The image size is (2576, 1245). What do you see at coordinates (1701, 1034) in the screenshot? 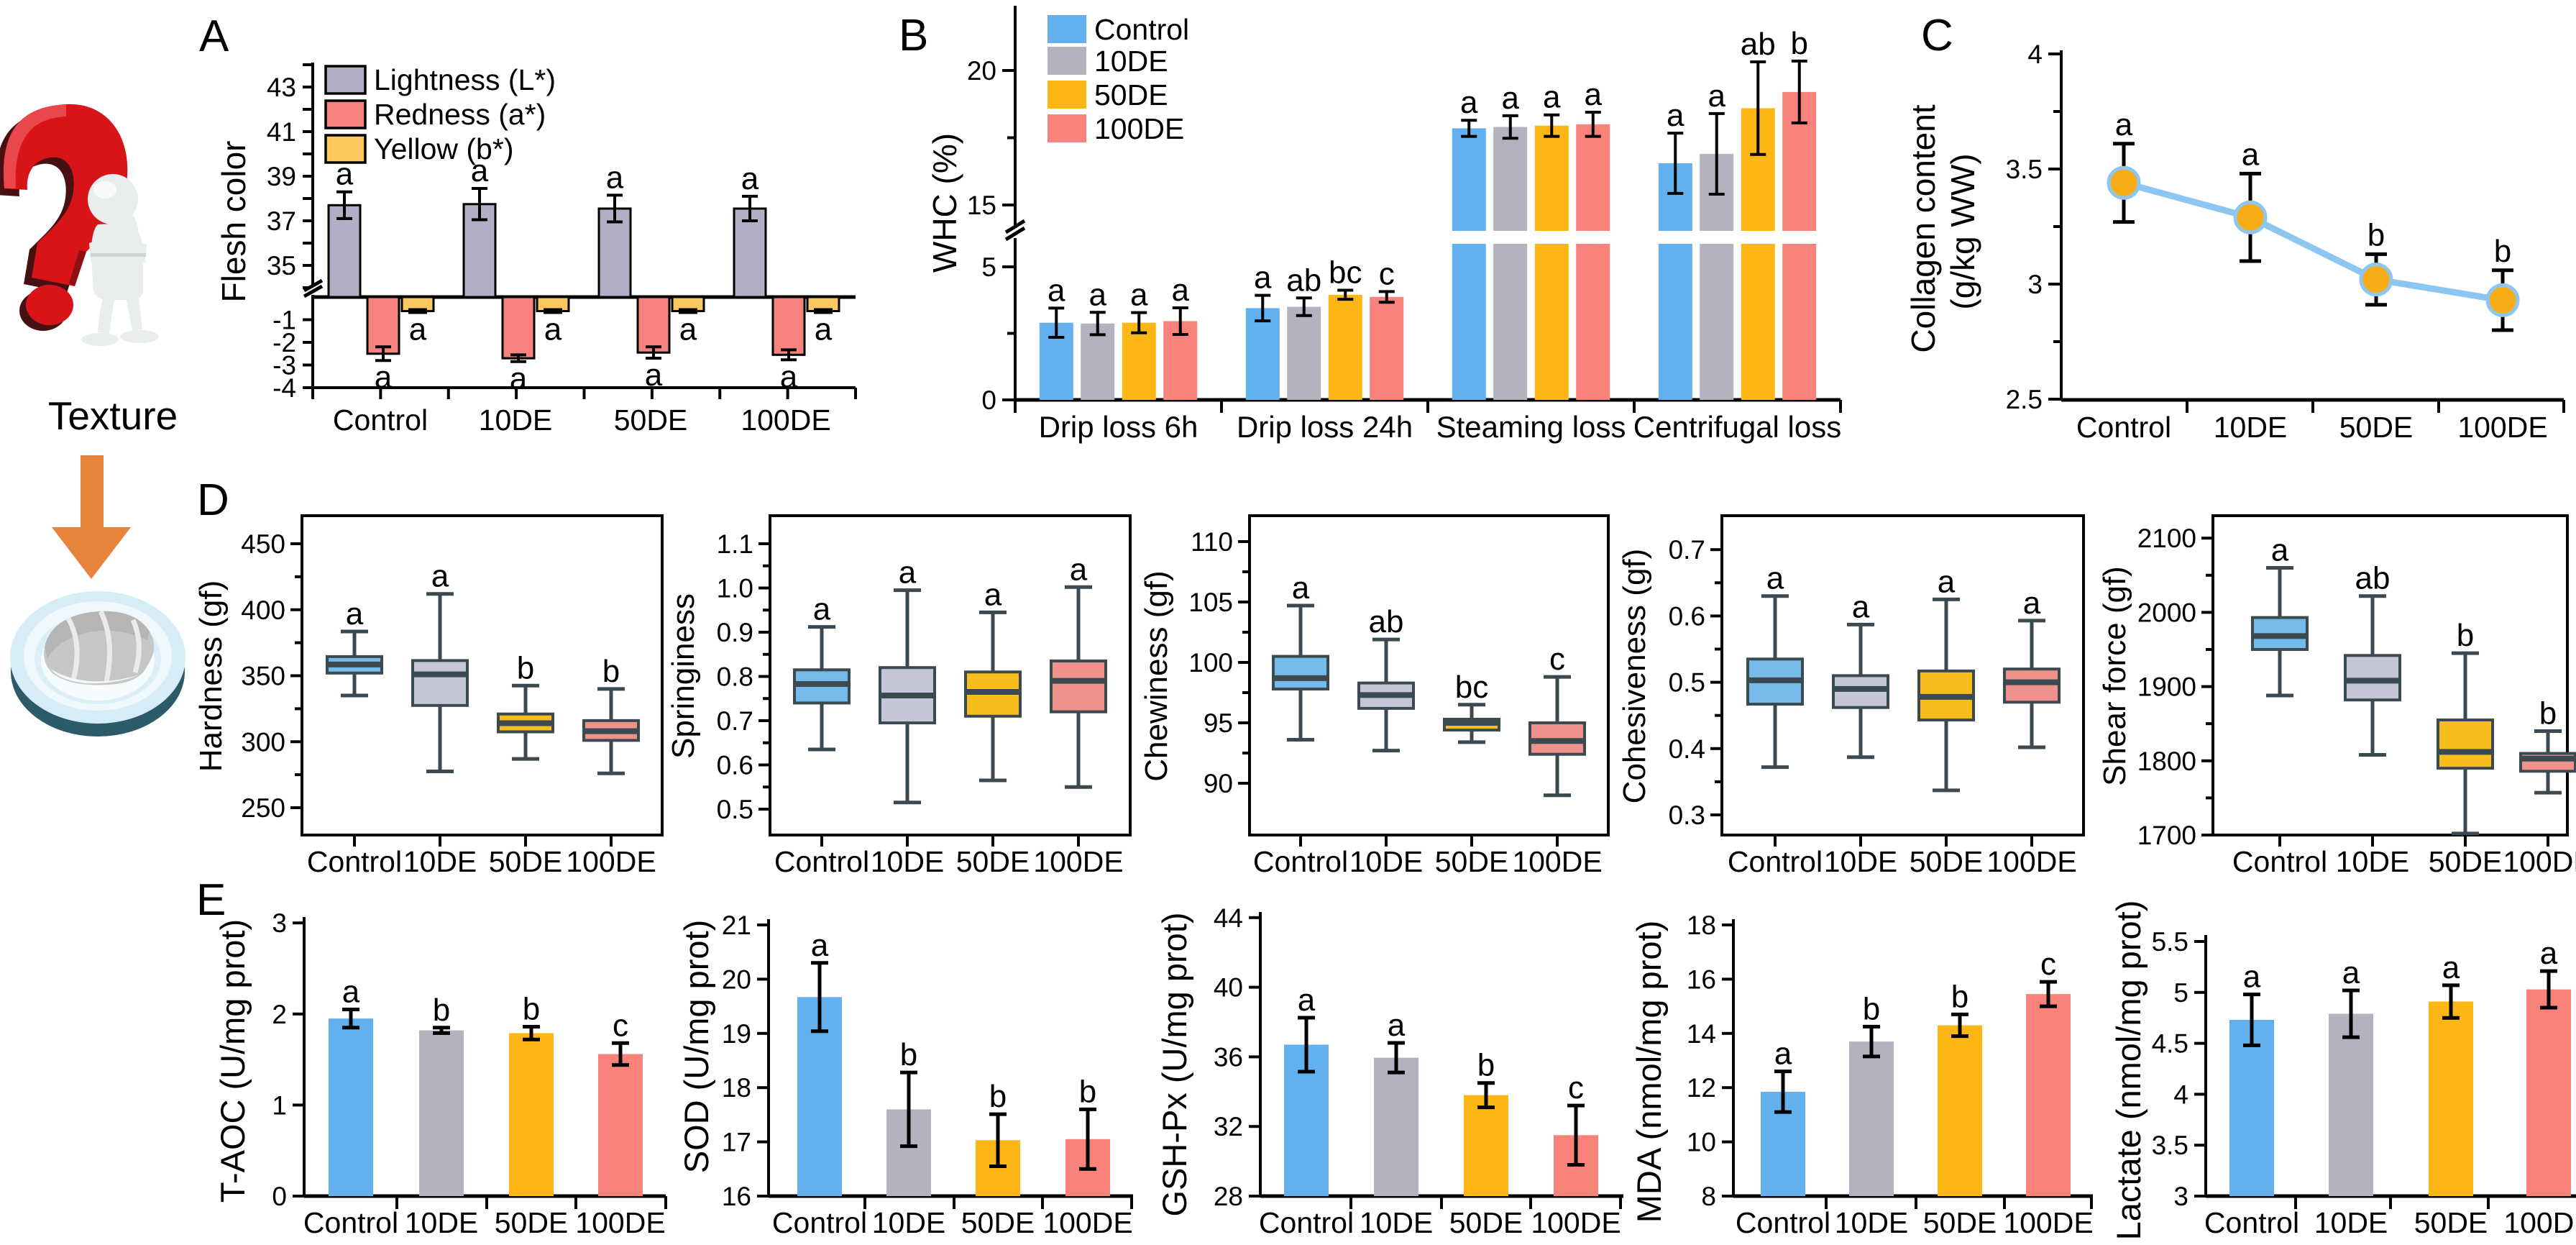
I see `svg-text: 14` at bounding box center [1701, 1034].